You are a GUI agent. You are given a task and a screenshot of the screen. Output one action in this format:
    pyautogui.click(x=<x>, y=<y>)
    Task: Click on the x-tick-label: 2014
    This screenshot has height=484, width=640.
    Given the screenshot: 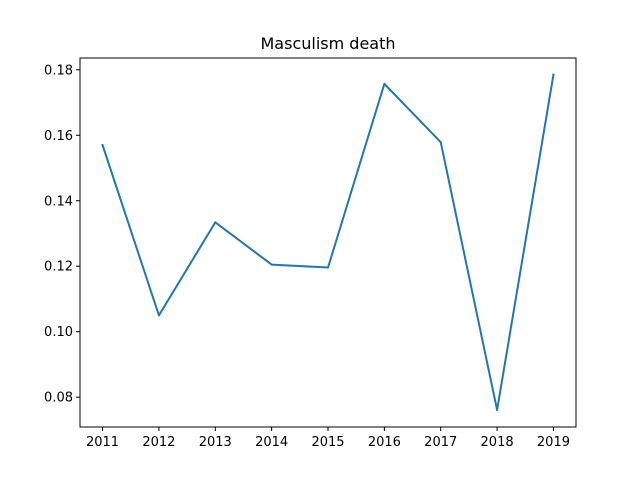 What is the action you would take?
    pyautogui.click(x=271, y=442)
    